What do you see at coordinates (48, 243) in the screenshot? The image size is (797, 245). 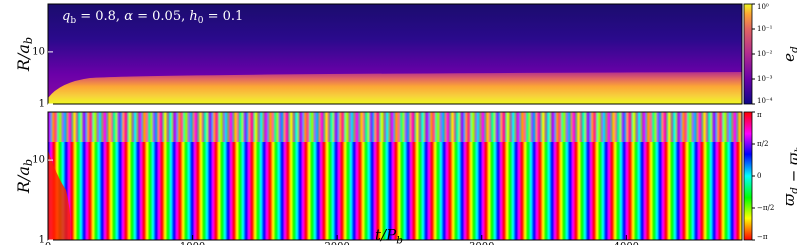 I see `x-tick-label: 0` at bounding box center [48, 243].